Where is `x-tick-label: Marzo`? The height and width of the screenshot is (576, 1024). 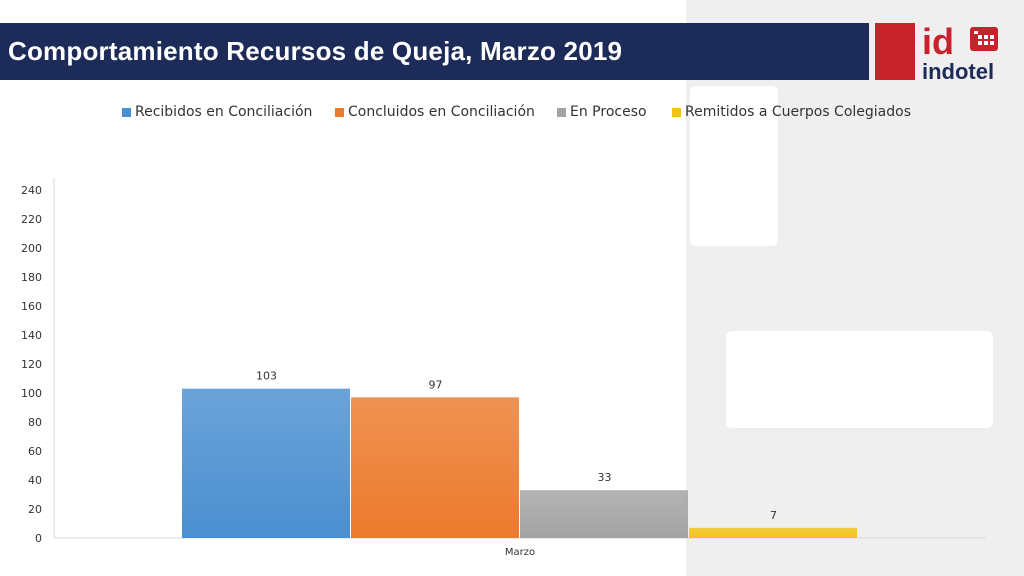 x-tick-label: Marzo is located at coordinates (520, 552).